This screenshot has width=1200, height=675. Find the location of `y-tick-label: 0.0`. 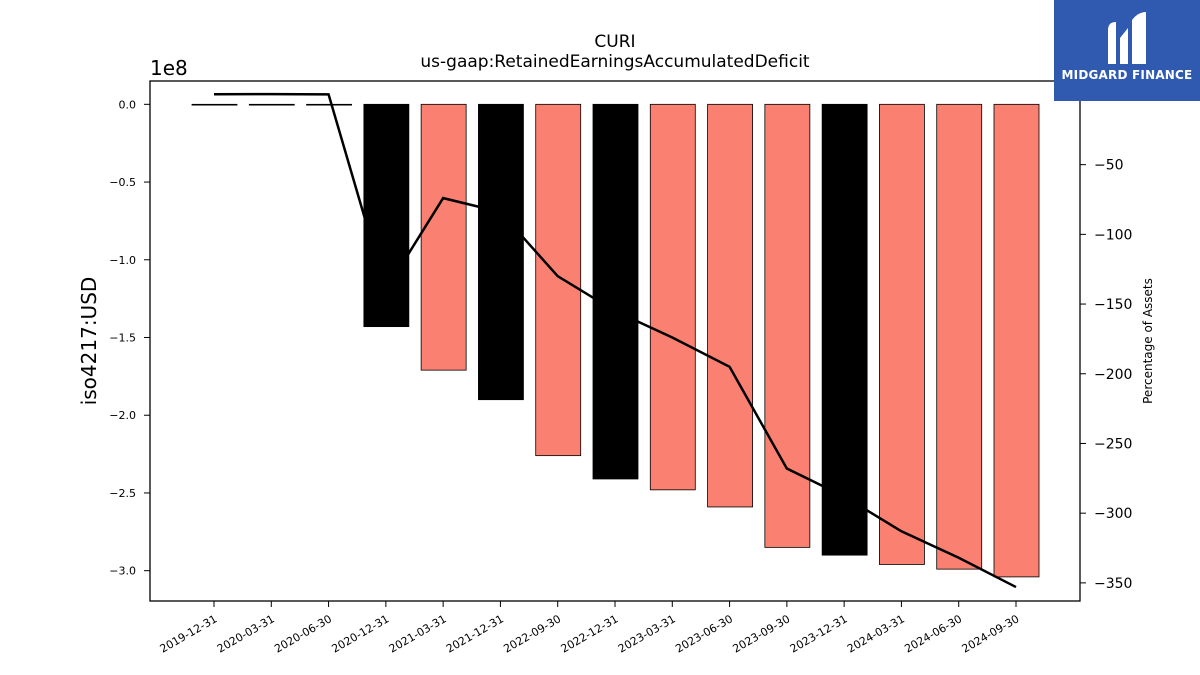

y-tick-label: 0.0 is located at coordinates (128, 104).